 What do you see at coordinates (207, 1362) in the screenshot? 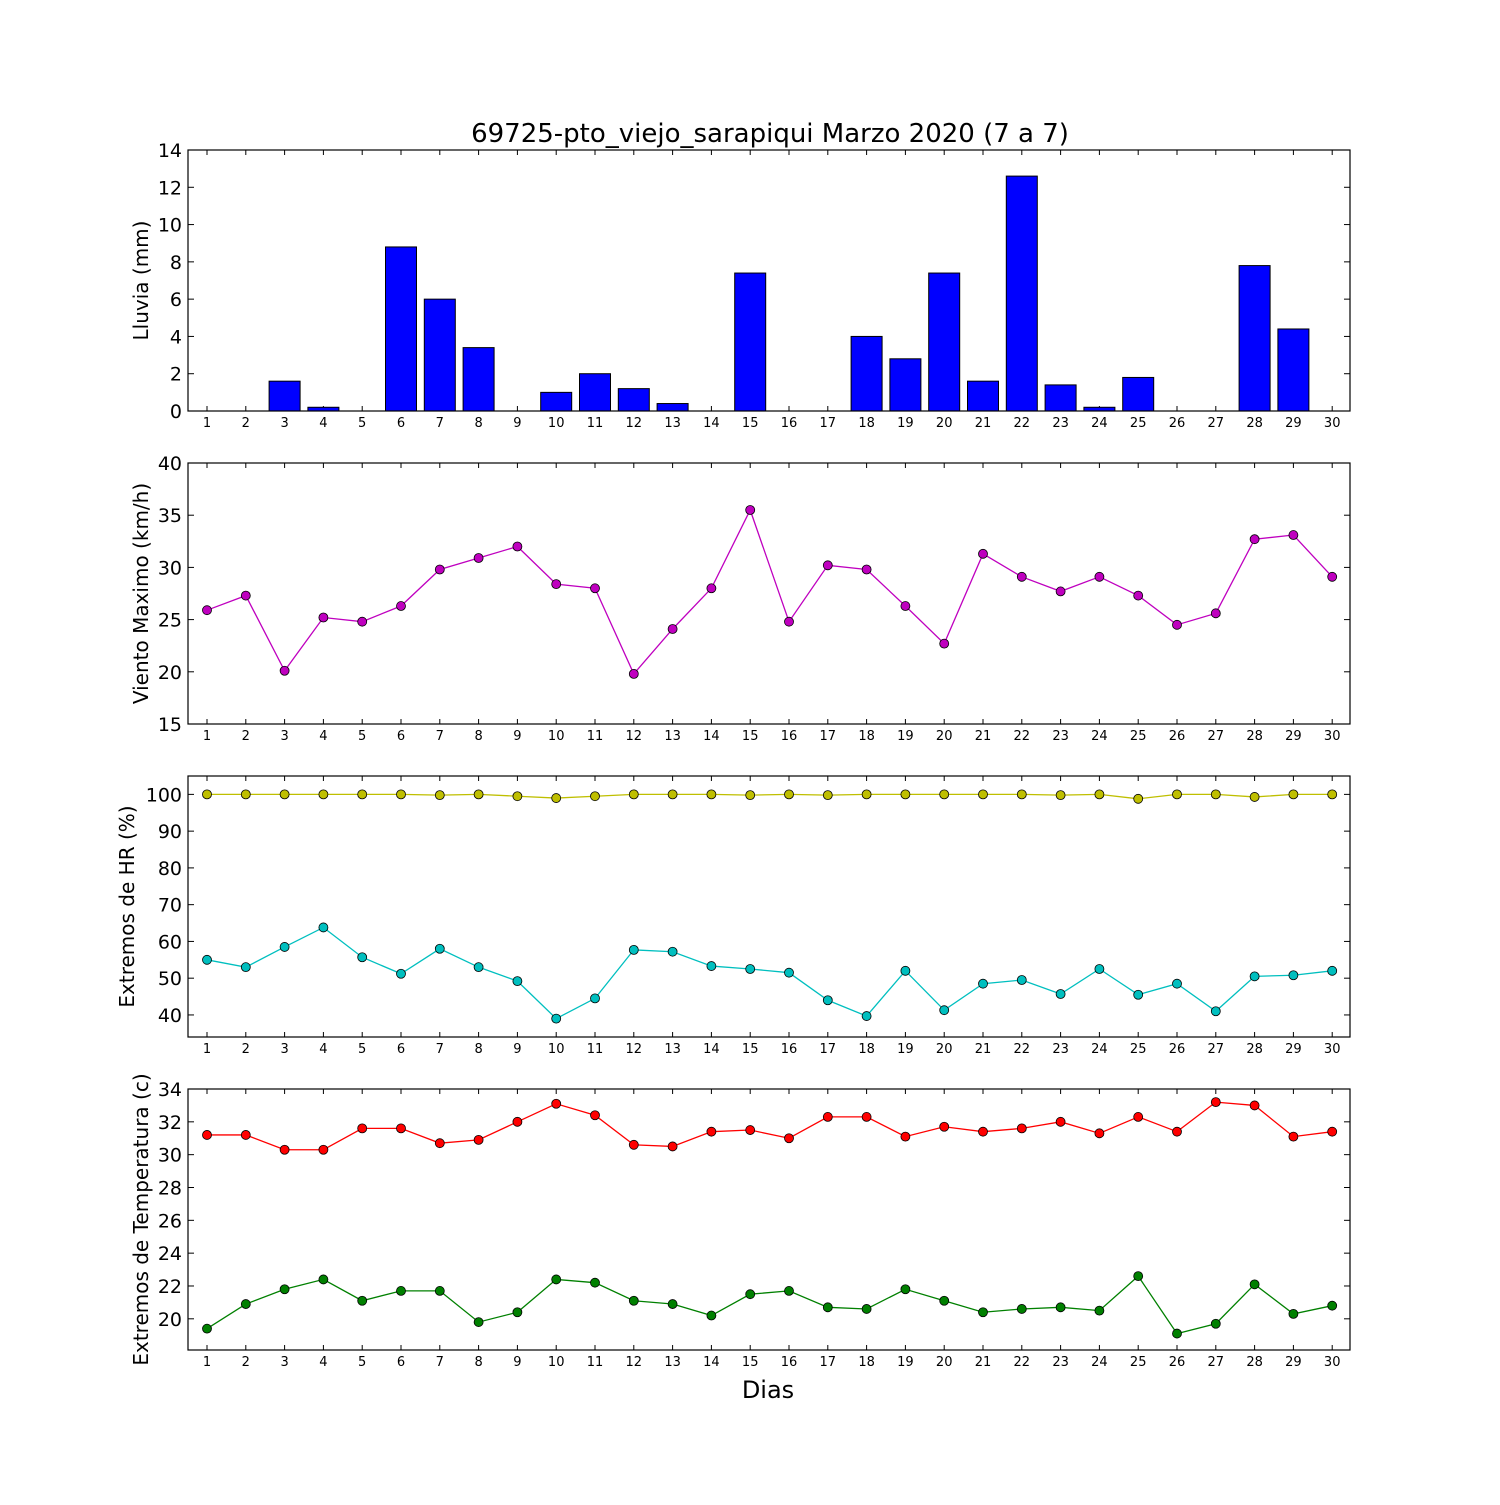
I see `x-tick-label: 1` at bounding box center [207, 1362].